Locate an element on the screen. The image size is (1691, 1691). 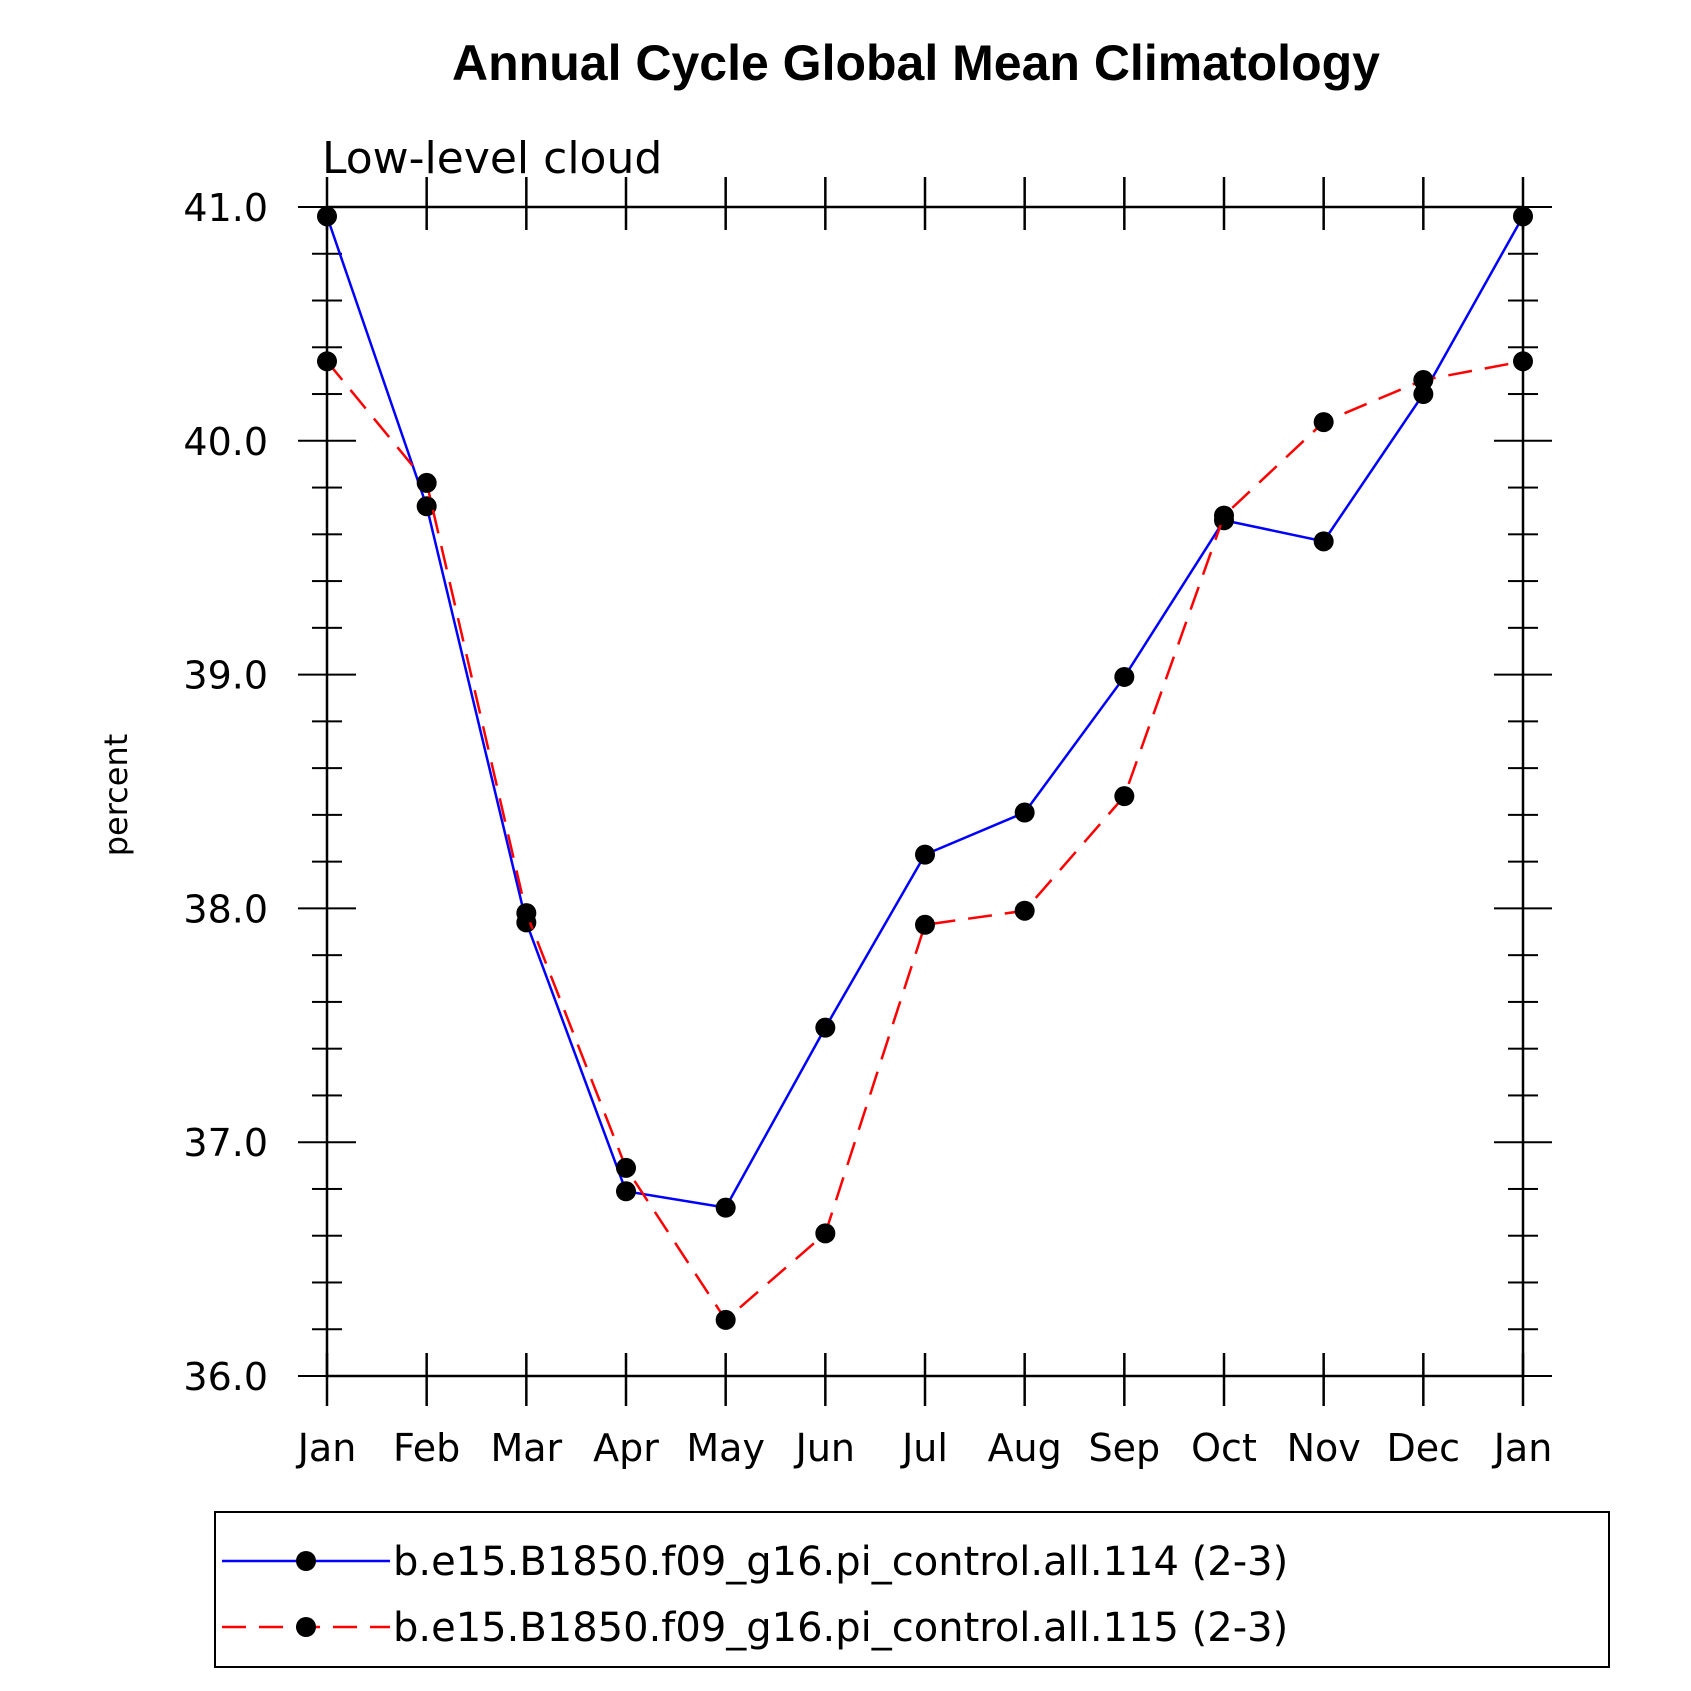
chart-title: Annual Cycle Global Mean Climatology is located at coordinates (916, 63).